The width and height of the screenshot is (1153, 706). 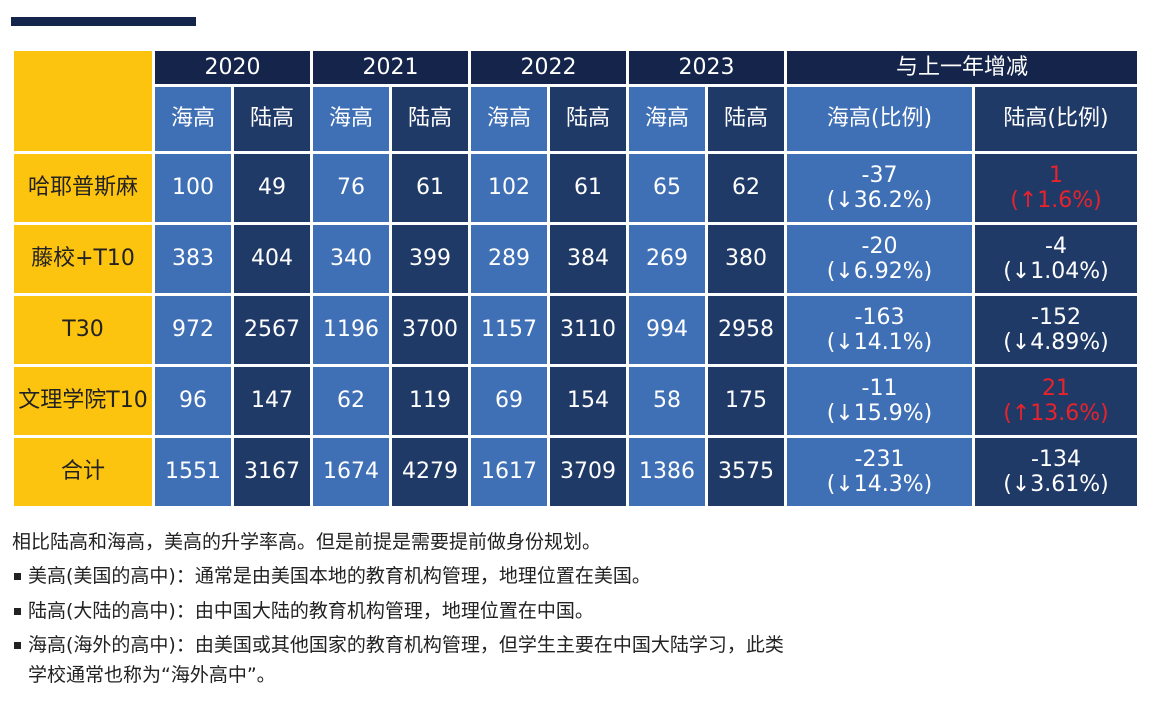 What do you see at coordinates (1056, 459) in the screenshot?
I see `change-lu-delta: -134` at bounding box center [1056, 459].